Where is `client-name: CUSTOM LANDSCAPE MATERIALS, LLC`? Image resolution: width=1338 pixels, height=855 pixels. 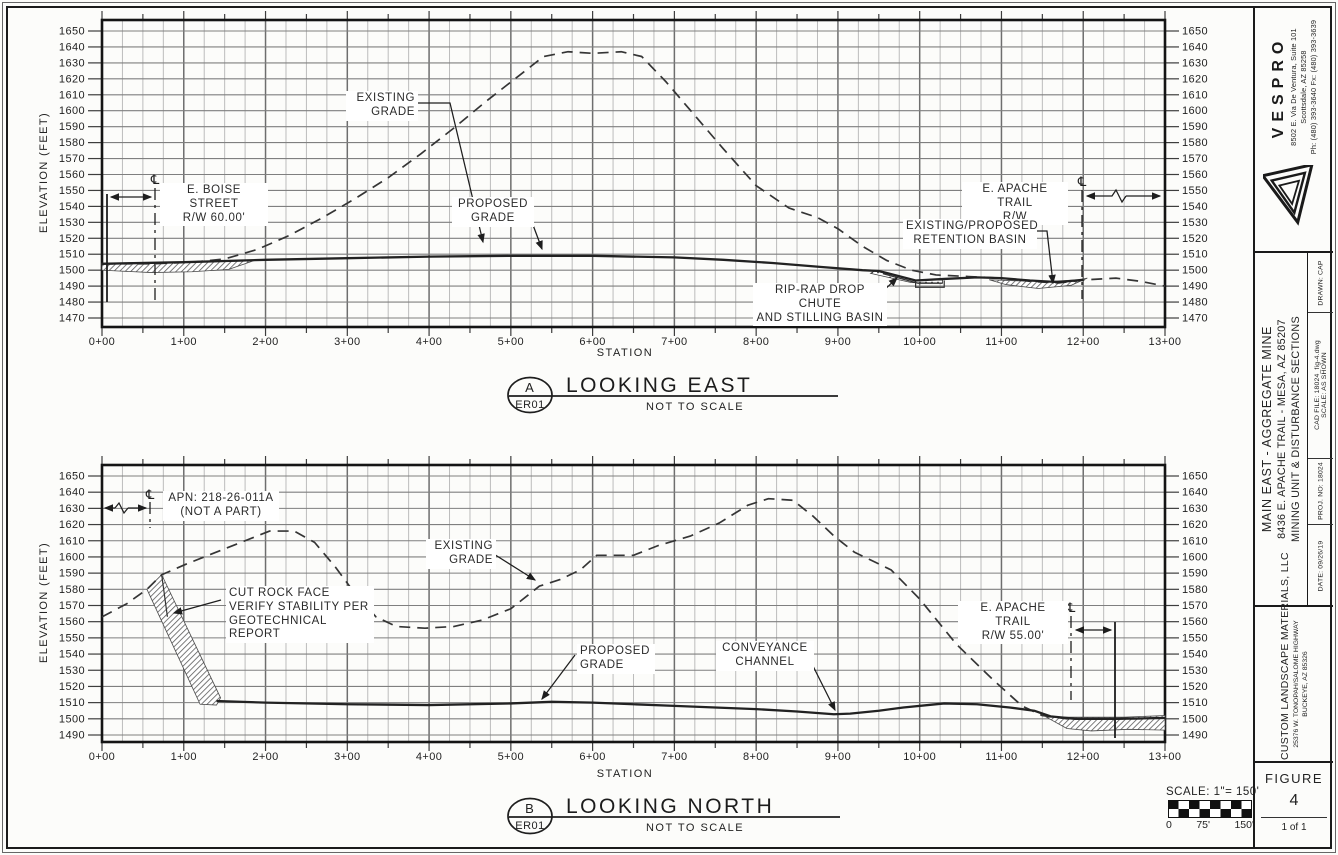
client-name: CUSTOM LANDSCAPE MATERIALS, LLC is located at coordinates (1285, 656).